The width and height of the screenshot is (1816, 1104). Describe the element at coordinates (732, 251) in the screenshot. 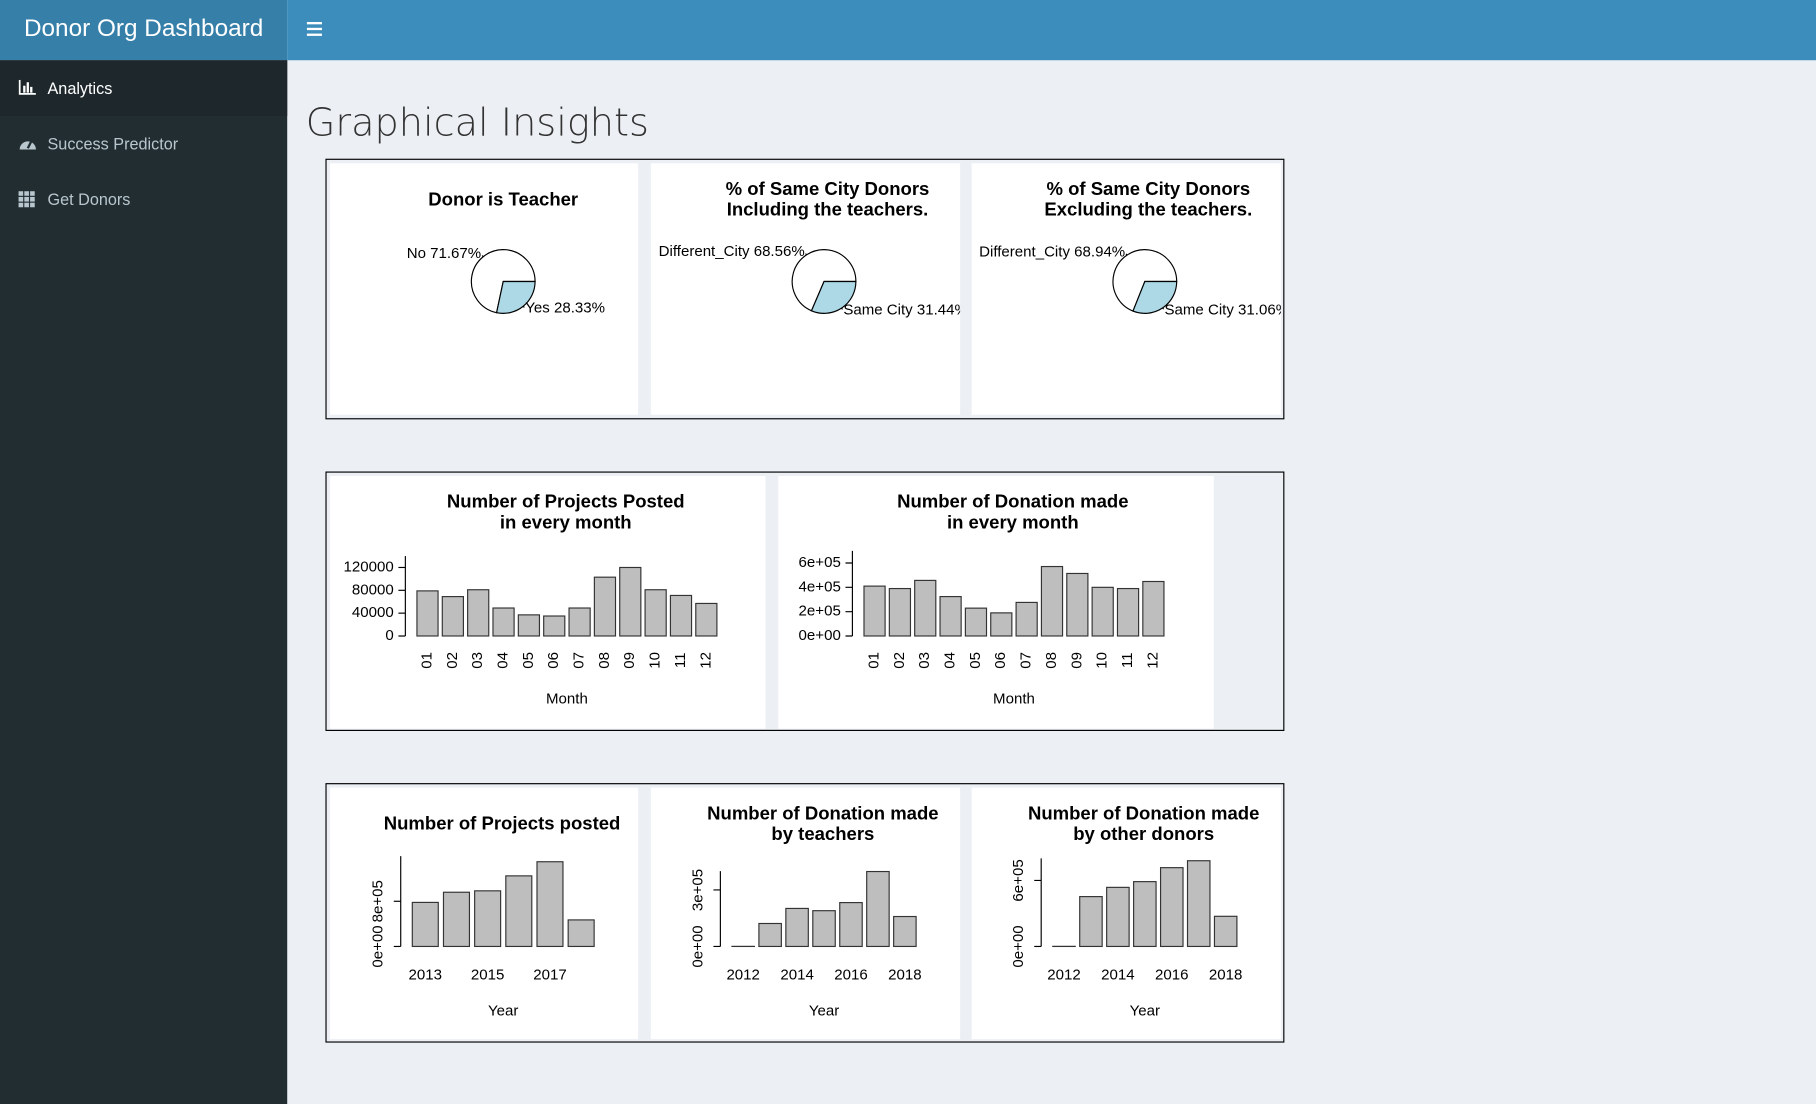

I see `slice-label: Different_City 68.56%` at that location.